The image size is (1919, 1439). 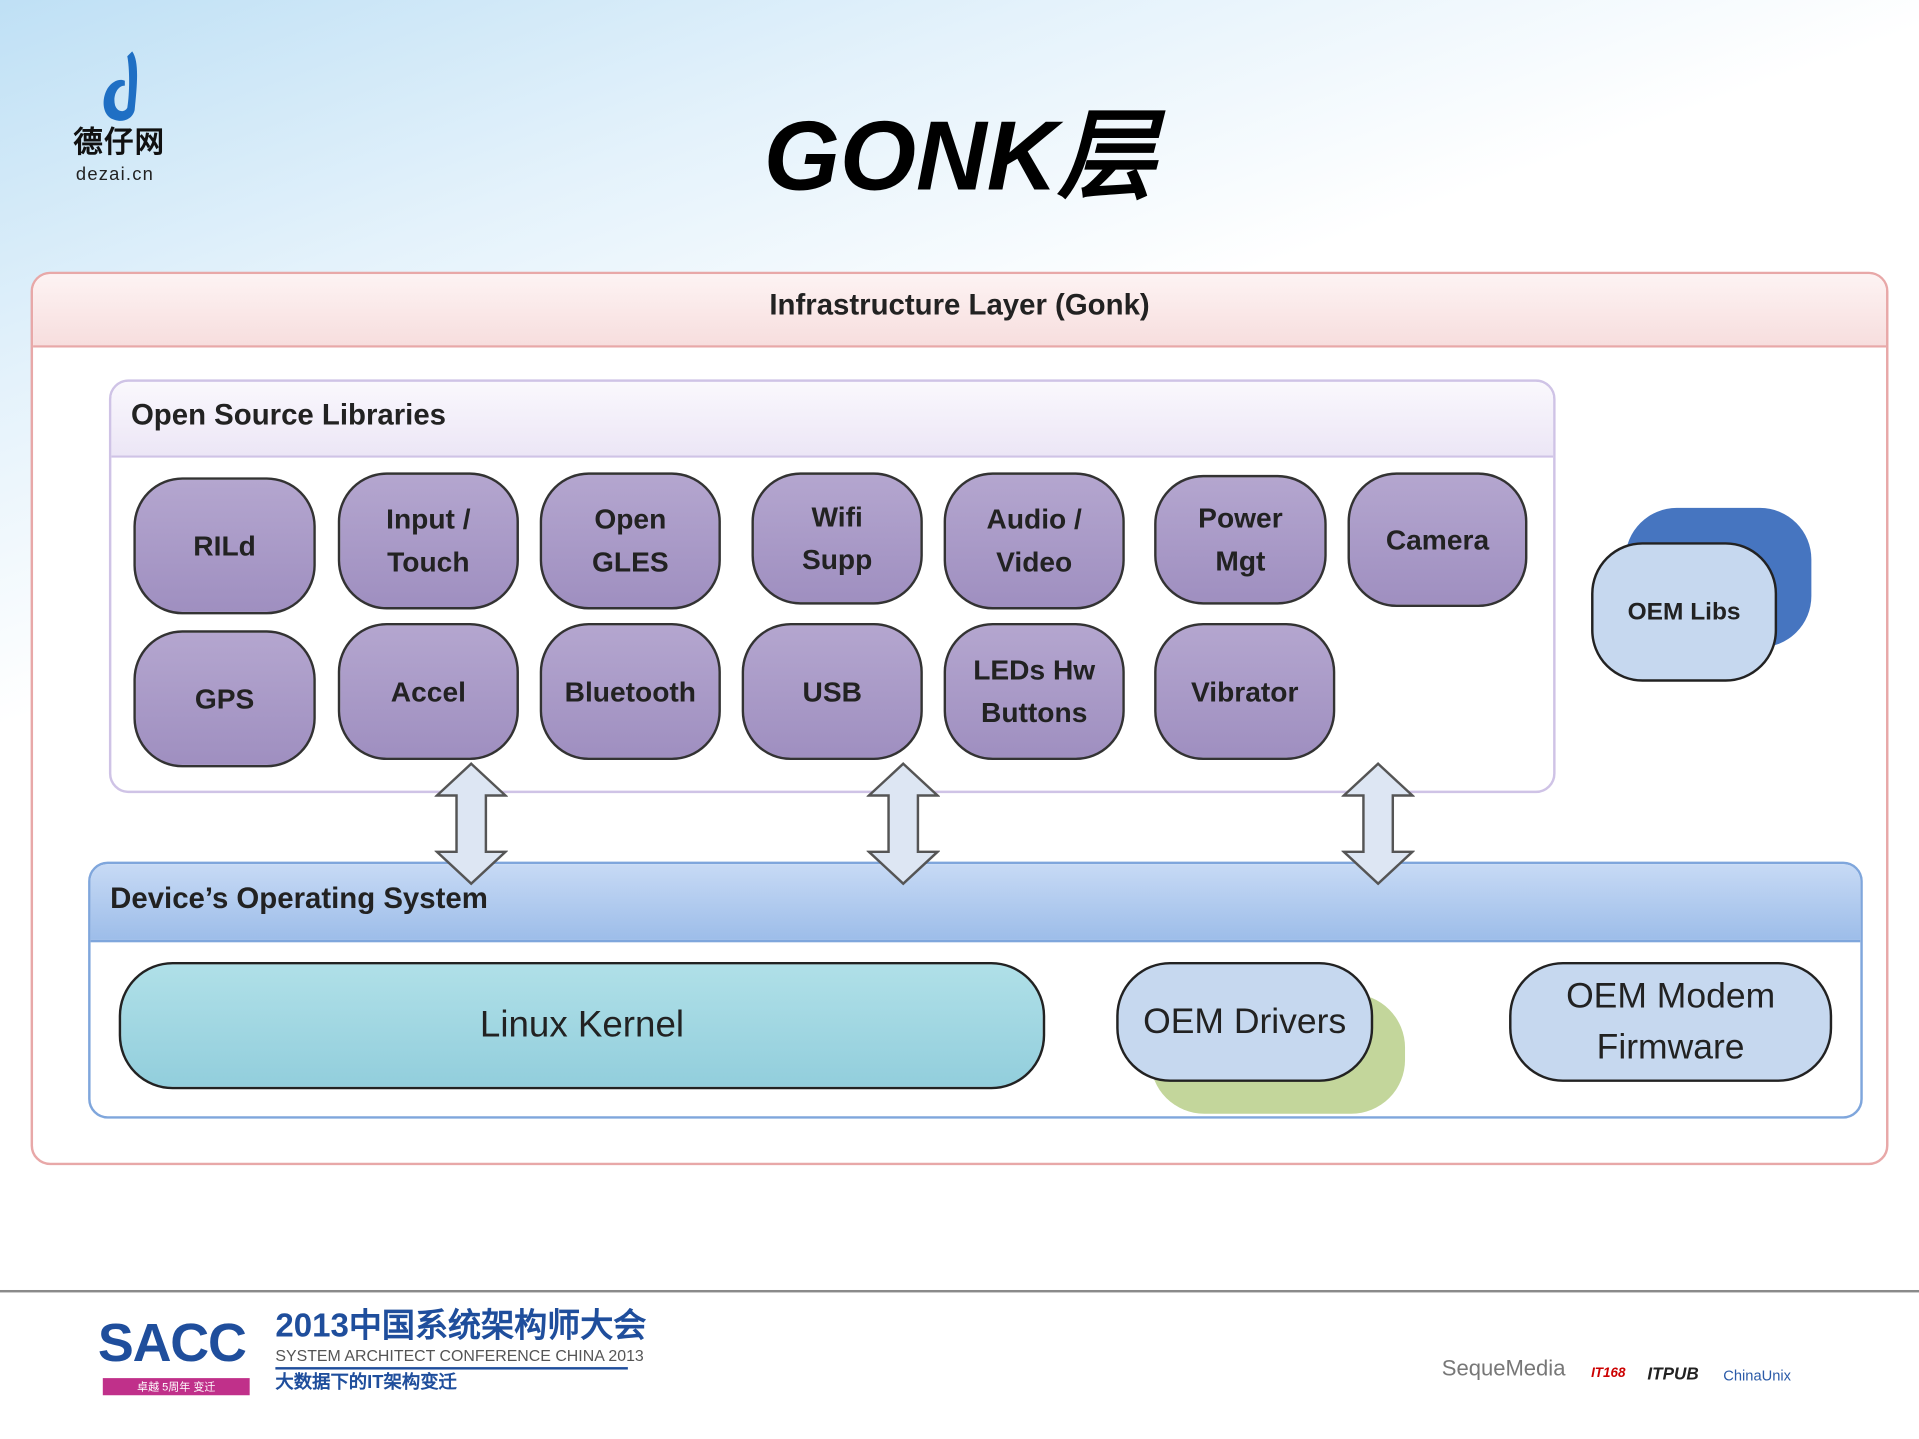 I want to click on sponsor-itpub: ITPUB, so click(x=1673, y=1373).